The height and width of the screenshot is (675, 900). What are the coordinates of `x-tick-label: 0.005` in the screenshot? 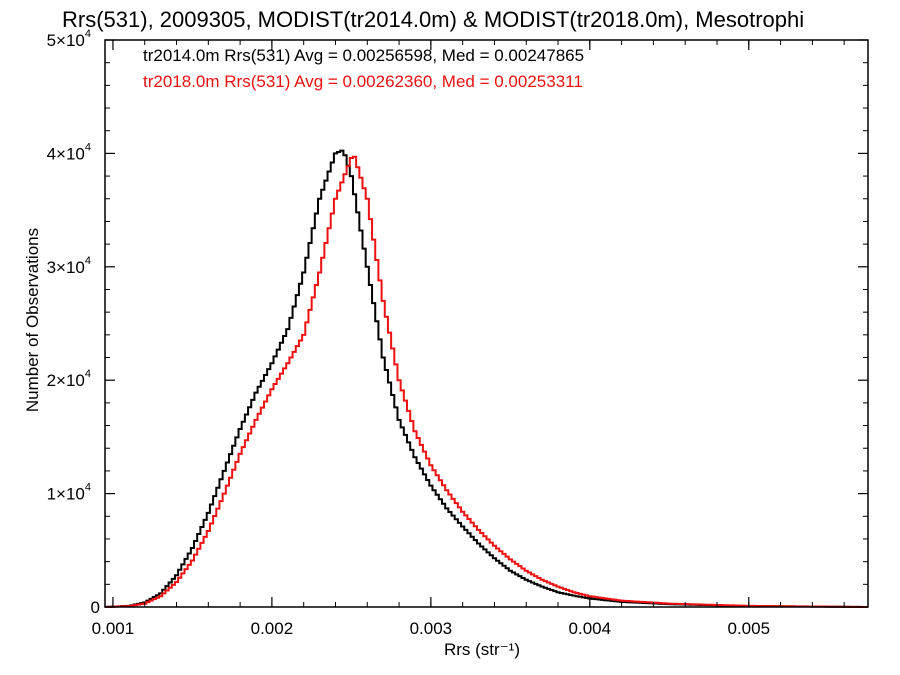 It's located at (749, 628).